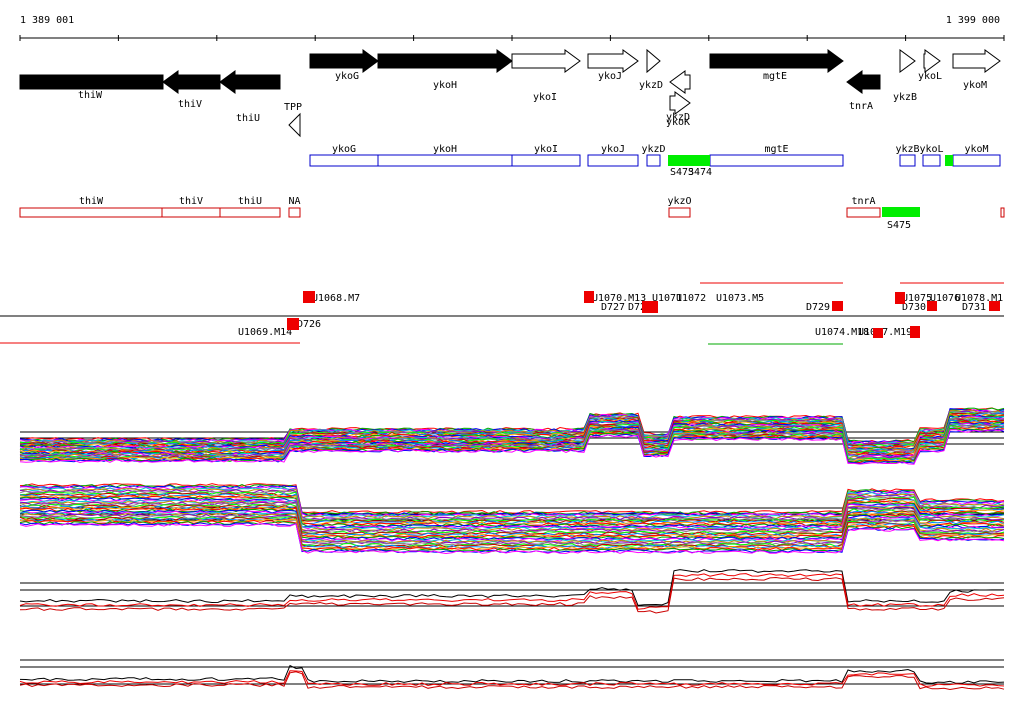  I want to click on blue-label: ykoM, so click(976, 149).